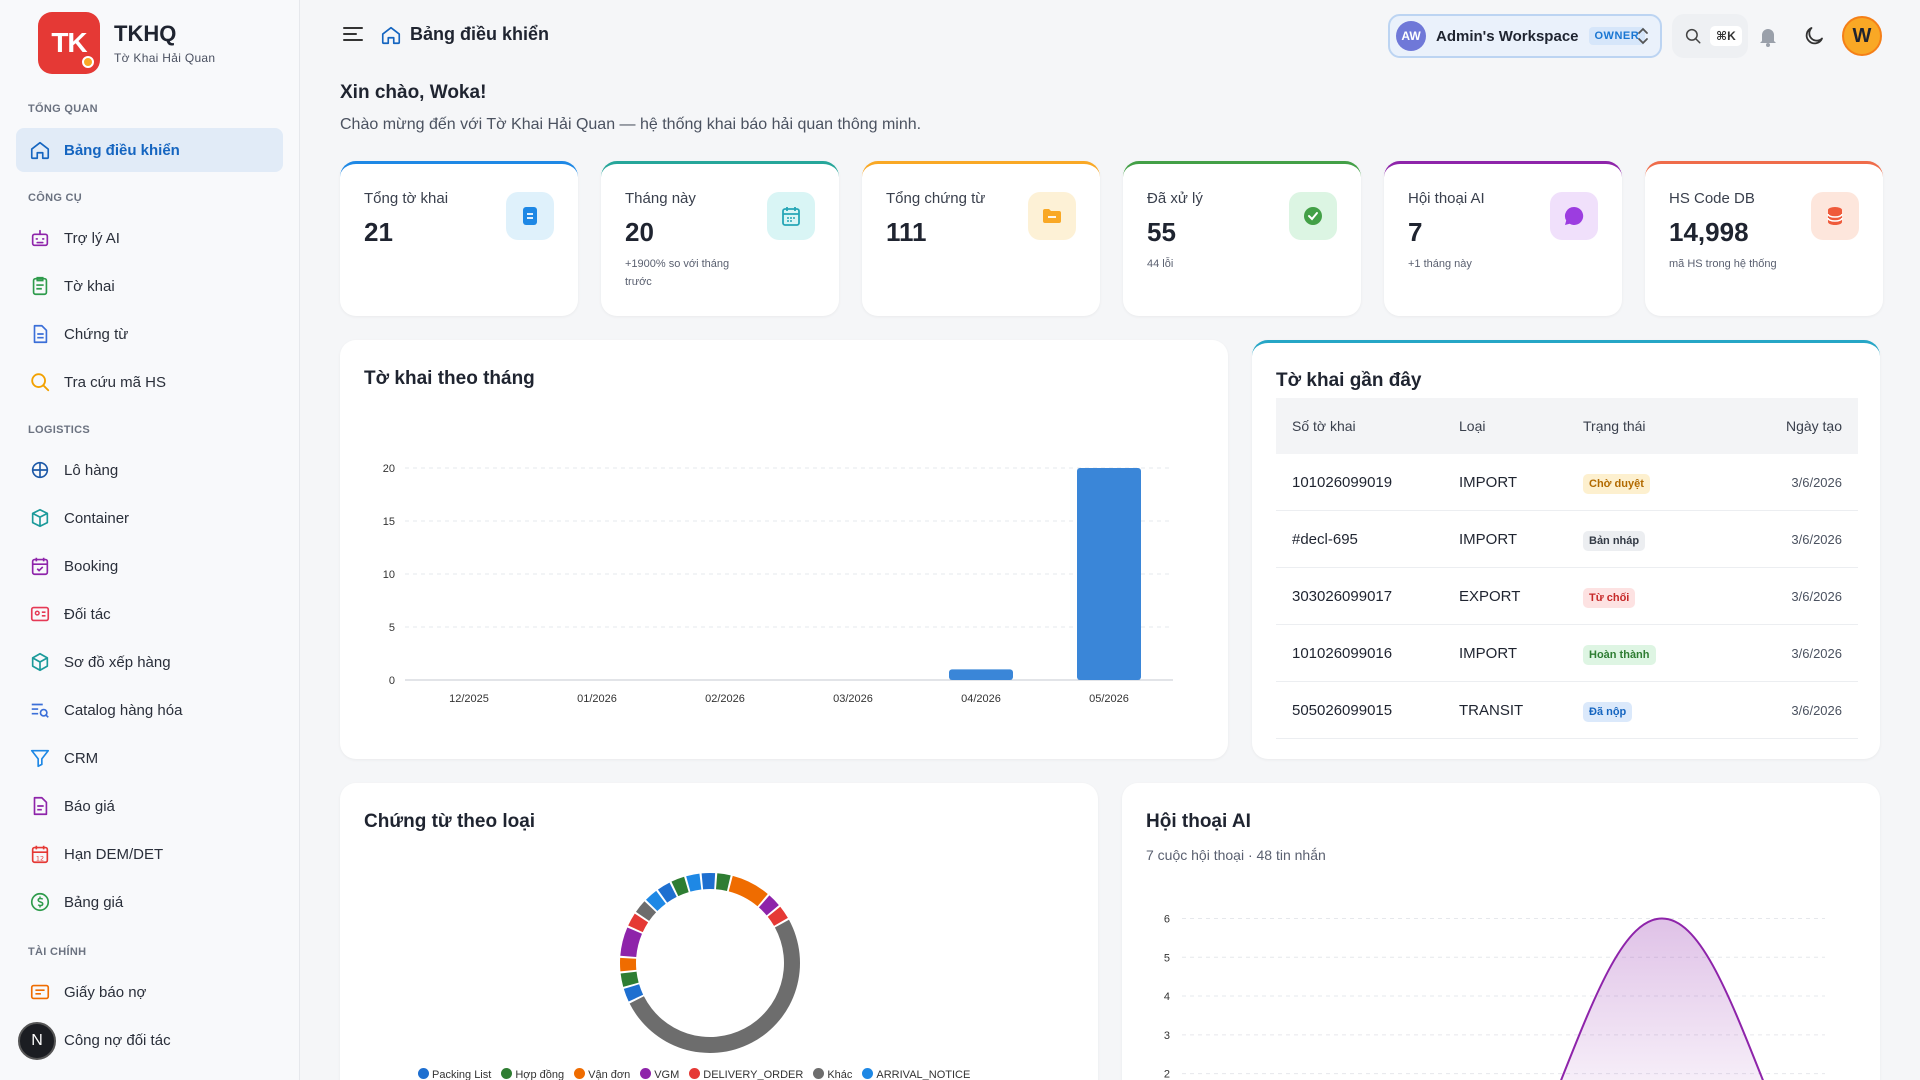 The width and height of the screenshot is (1920, 1080). I want to click on sidebar-item-label: CRM, so click(81, 758).